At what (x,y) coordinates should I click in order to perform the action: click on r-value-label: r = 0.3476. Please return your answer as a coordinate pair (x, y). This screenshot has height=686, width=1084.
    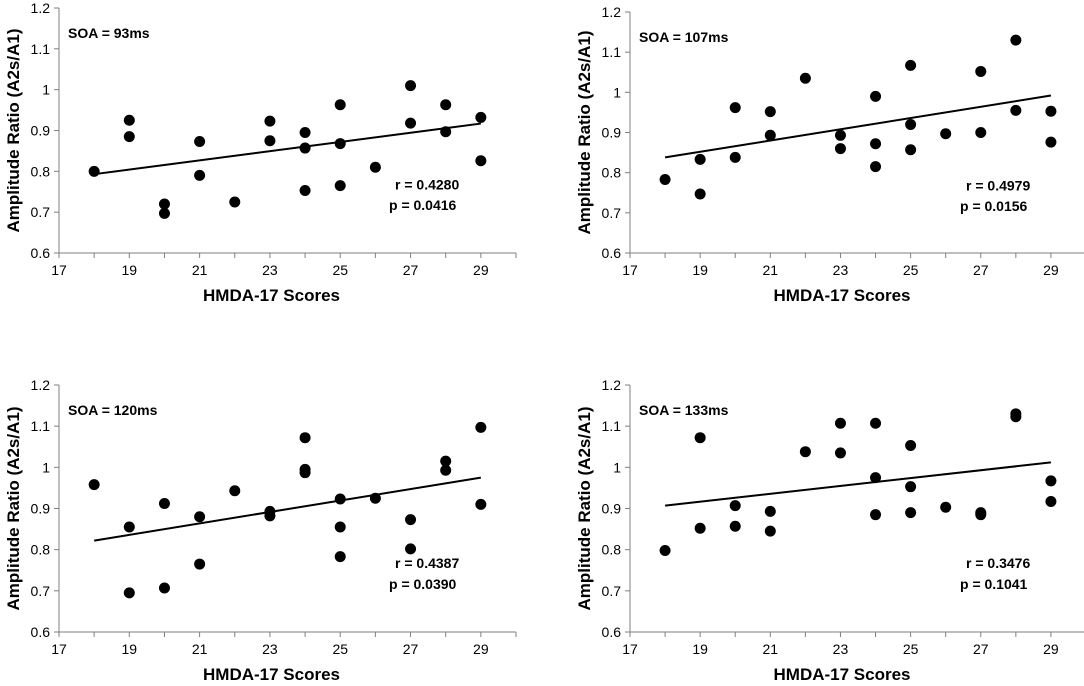
    Looking at the image, I should click on (998, 563).